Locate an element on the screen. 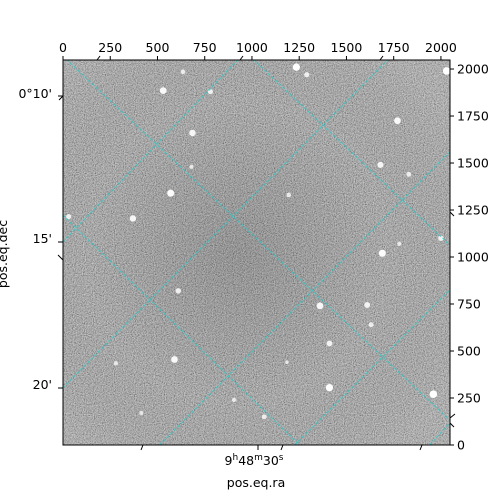 This screenshot has height=500, width=500. y-tick-label-750: 750 is located at coordinates (469, 304).